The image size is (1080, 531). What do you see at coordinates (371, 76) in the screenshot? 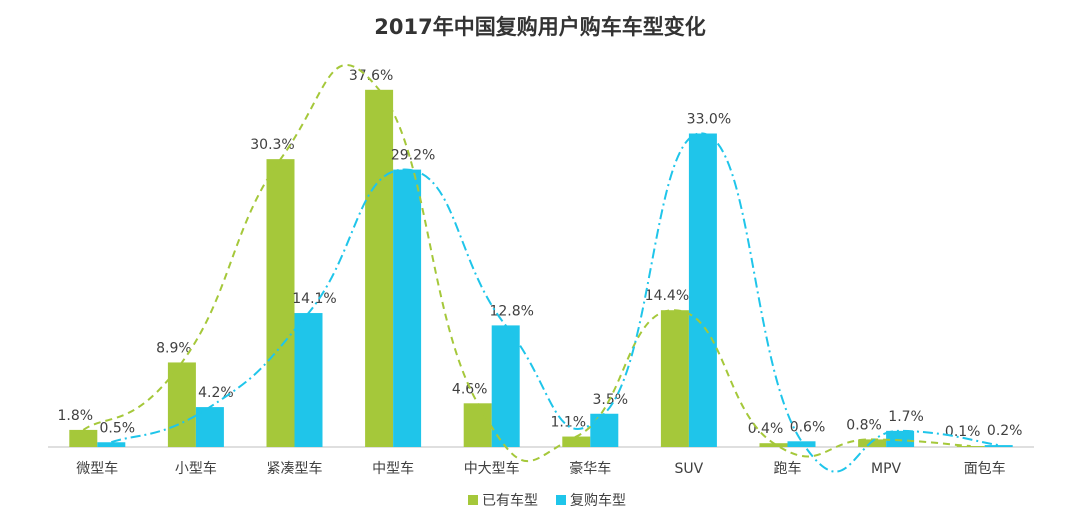
I see `data-label: 37.6%` at bounding box center [371, 76].